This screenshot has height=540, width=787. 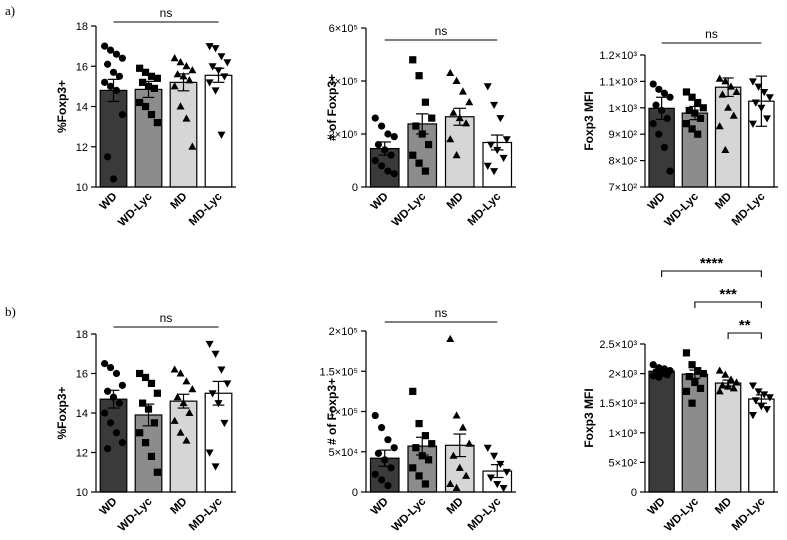 I want to click on y-tick-label: 5×10², so click(x=623, y=463).